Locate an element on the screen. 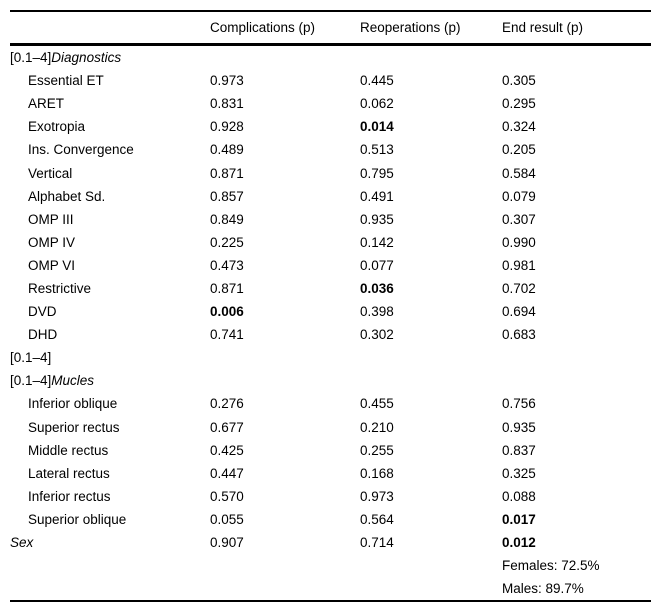 This screenshot has height=614, width=662. p-value-cell: 0.677 is located at coordinates (227, 427).